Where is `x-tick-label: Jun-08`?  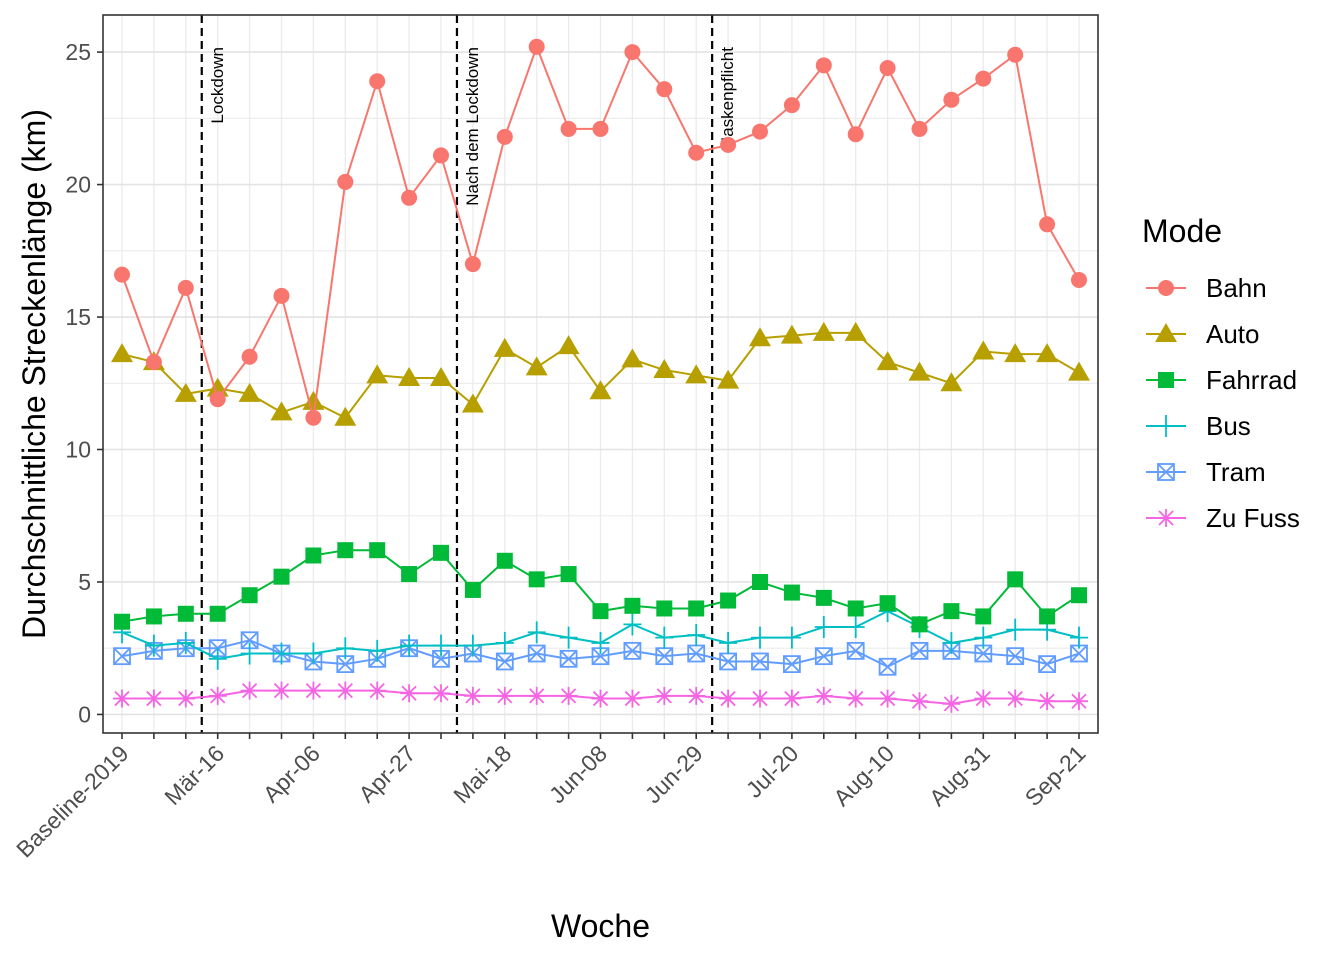 x-tick-label: Jun-08 is located at coordinates (578, 774).